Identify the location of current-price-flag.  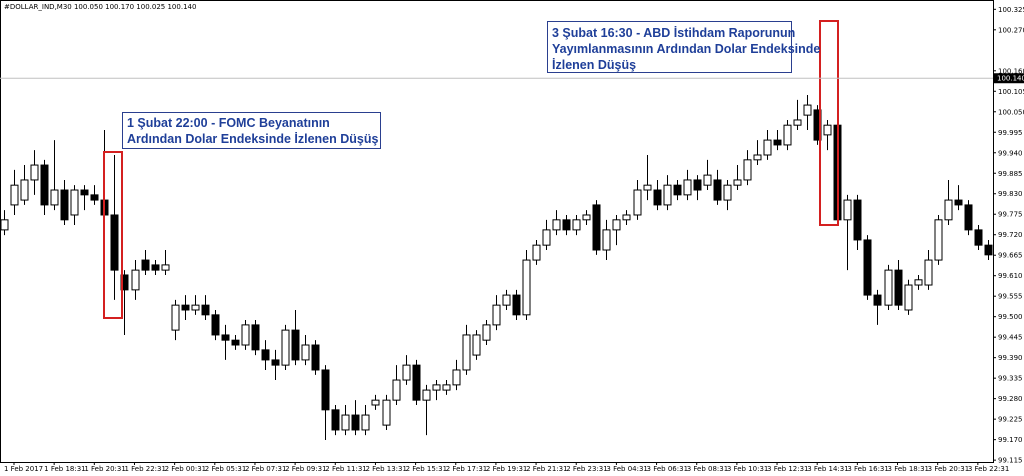
(1009, 78).